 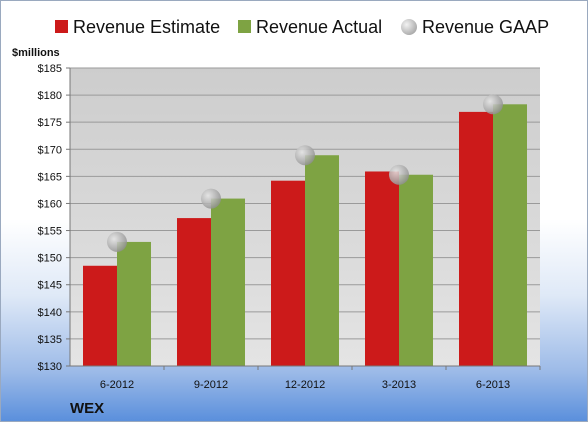 I want to click on y-unit-label: $millions, so click(x=36, y=53).